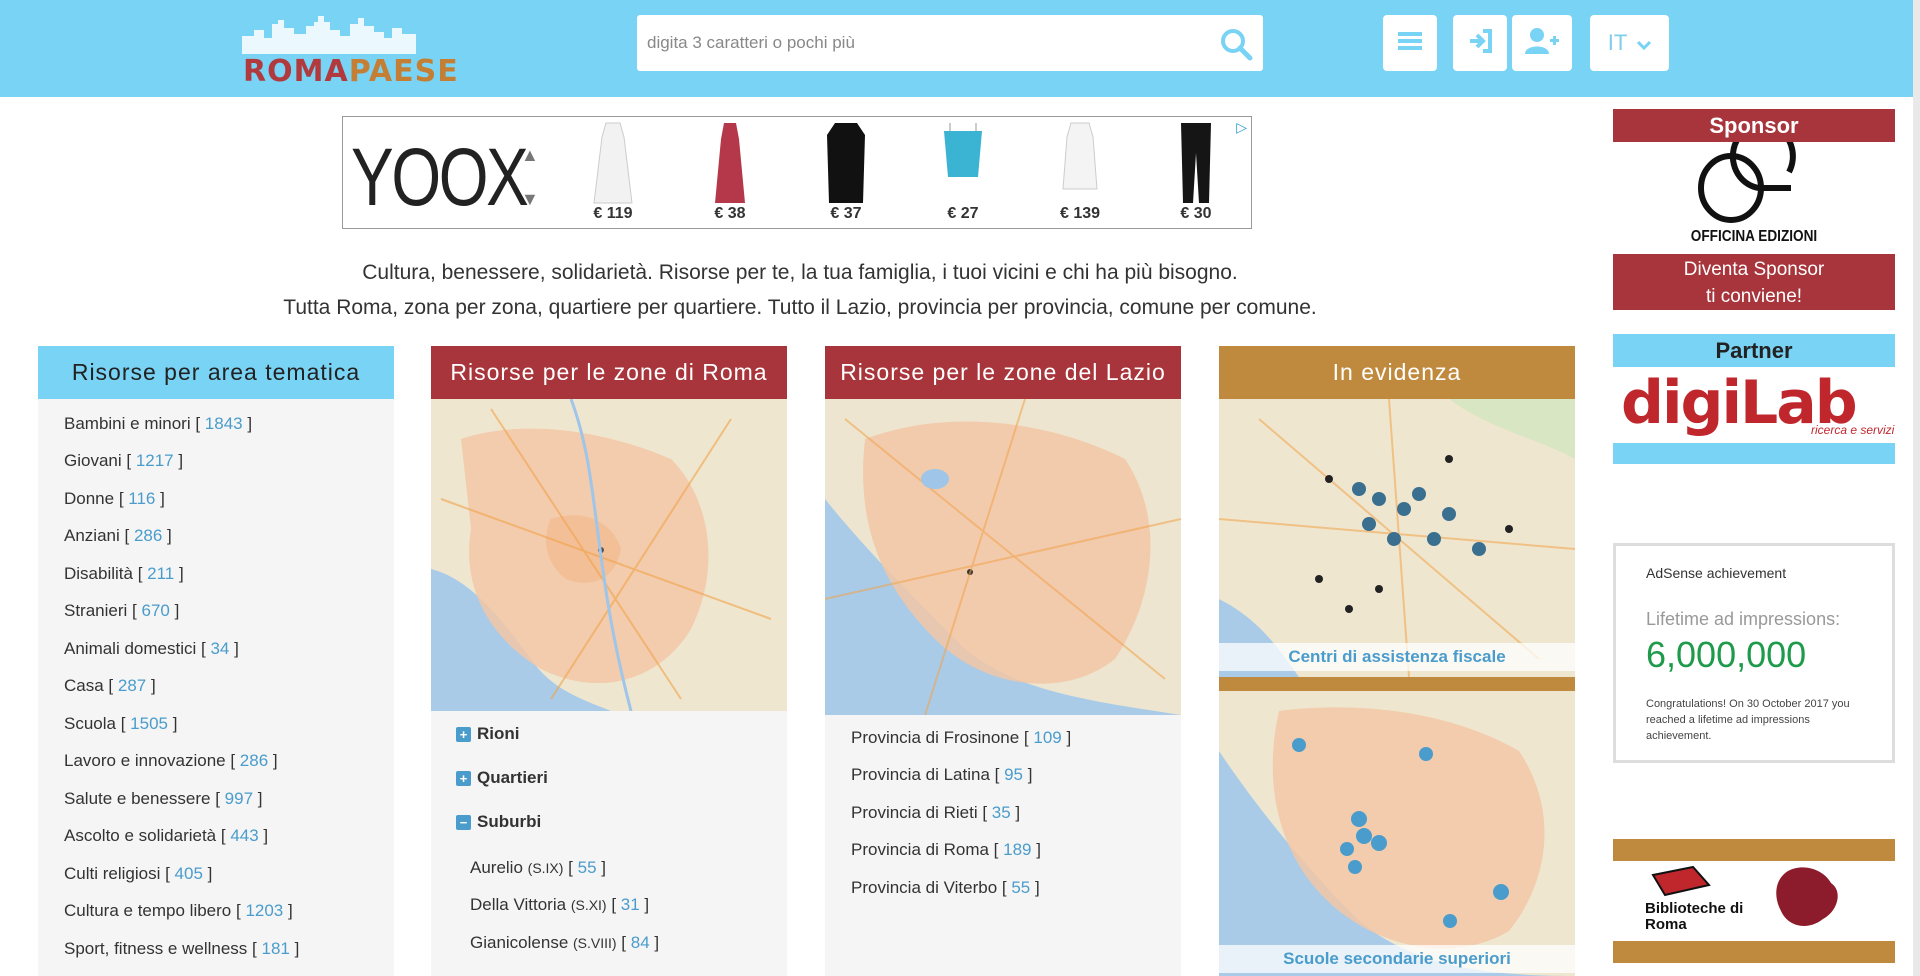 The image size is (1920, 976). I want to click on ad-product: € 30, so click(1196, 174).